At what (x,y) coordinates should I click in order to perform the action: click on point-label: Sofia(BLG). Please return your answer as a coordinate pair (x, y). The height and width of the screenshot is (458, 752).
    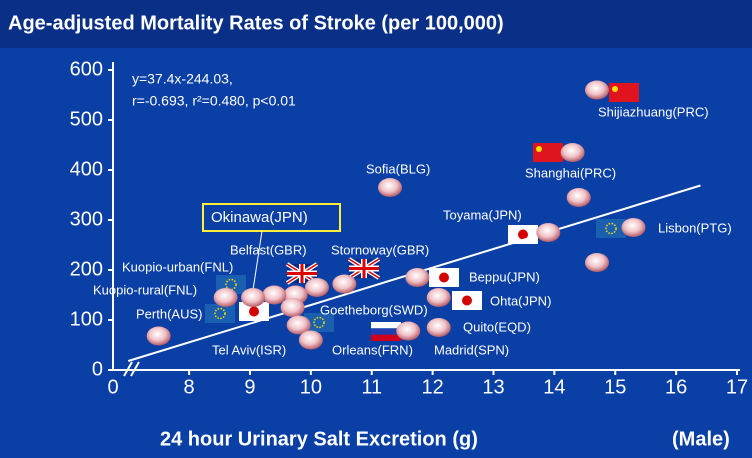
    Looking at the image, I should click on (398, 168).